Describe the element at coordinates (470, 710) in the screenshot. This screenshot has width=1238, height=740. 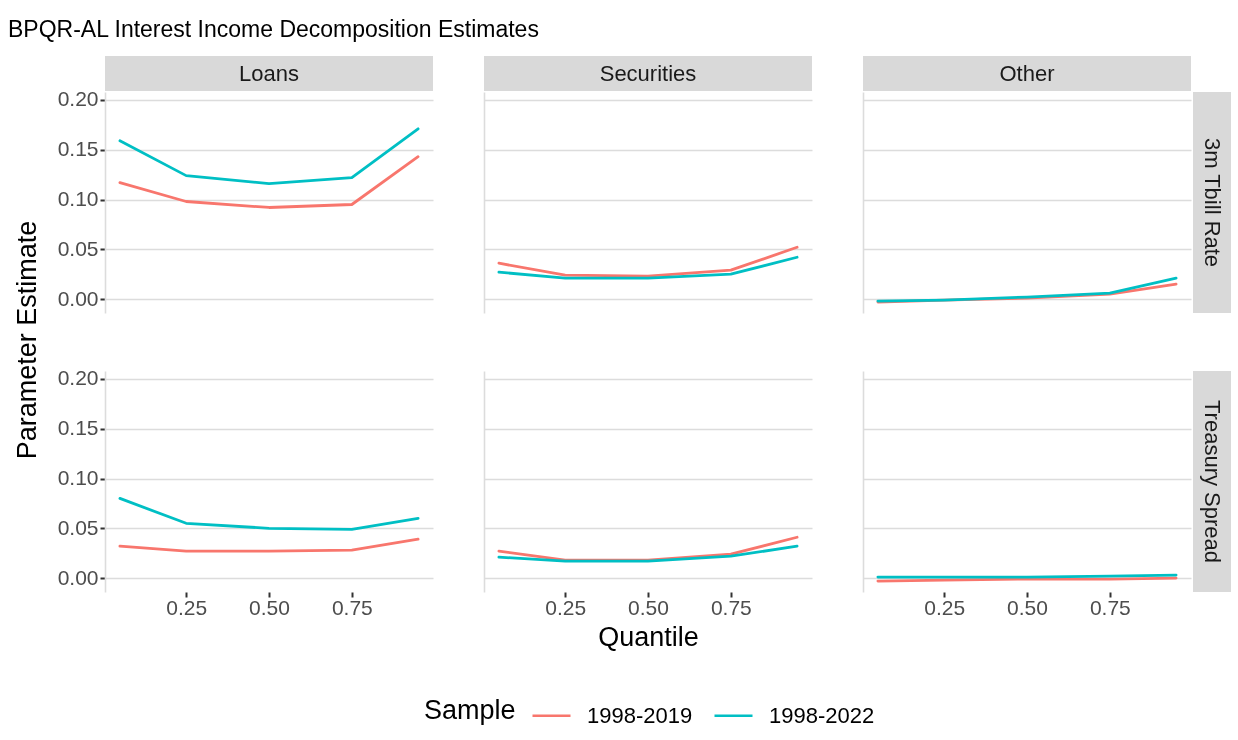
I see `legend-title: Sample` at that location.